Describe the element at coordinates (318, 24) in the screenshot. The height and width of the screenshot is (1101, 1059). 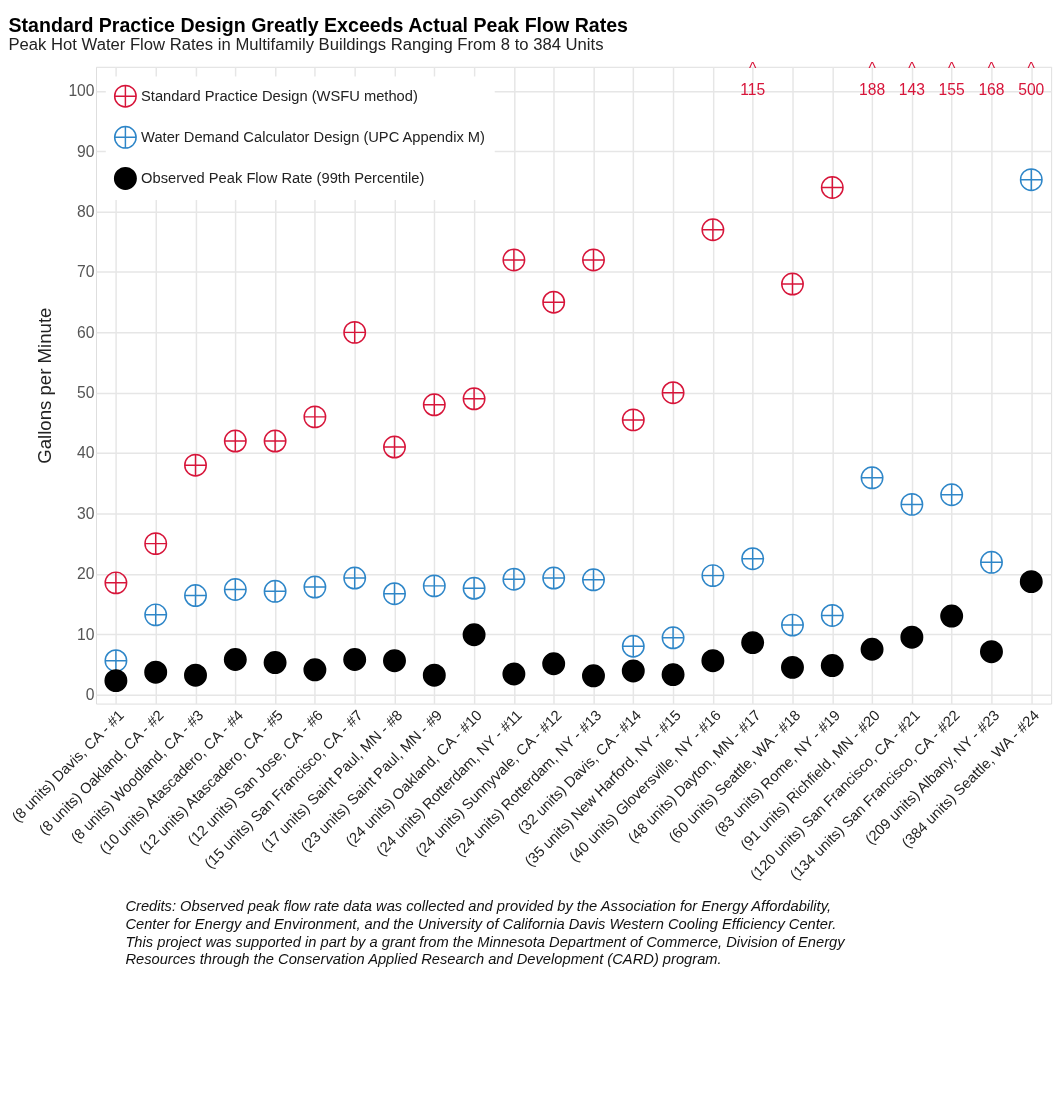
I see `chart-title: Standard Practice Design Greatly Exceeds Actual Peak Flow Rates` at that location.